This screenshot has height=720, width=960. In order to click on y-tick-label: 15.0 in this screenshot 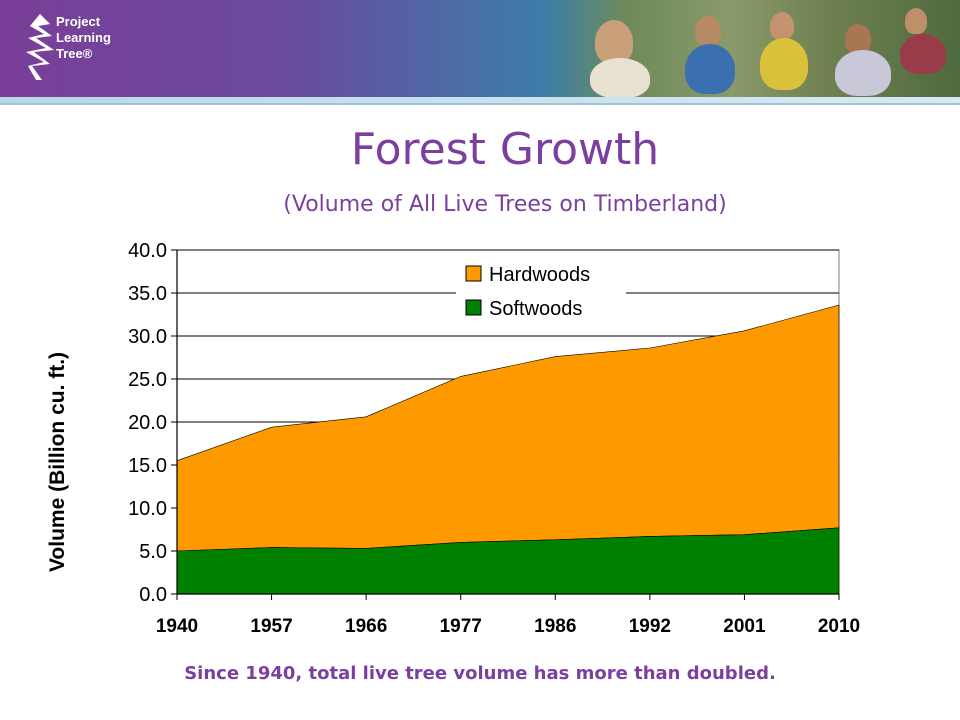, I will do `click(147, 466)`.